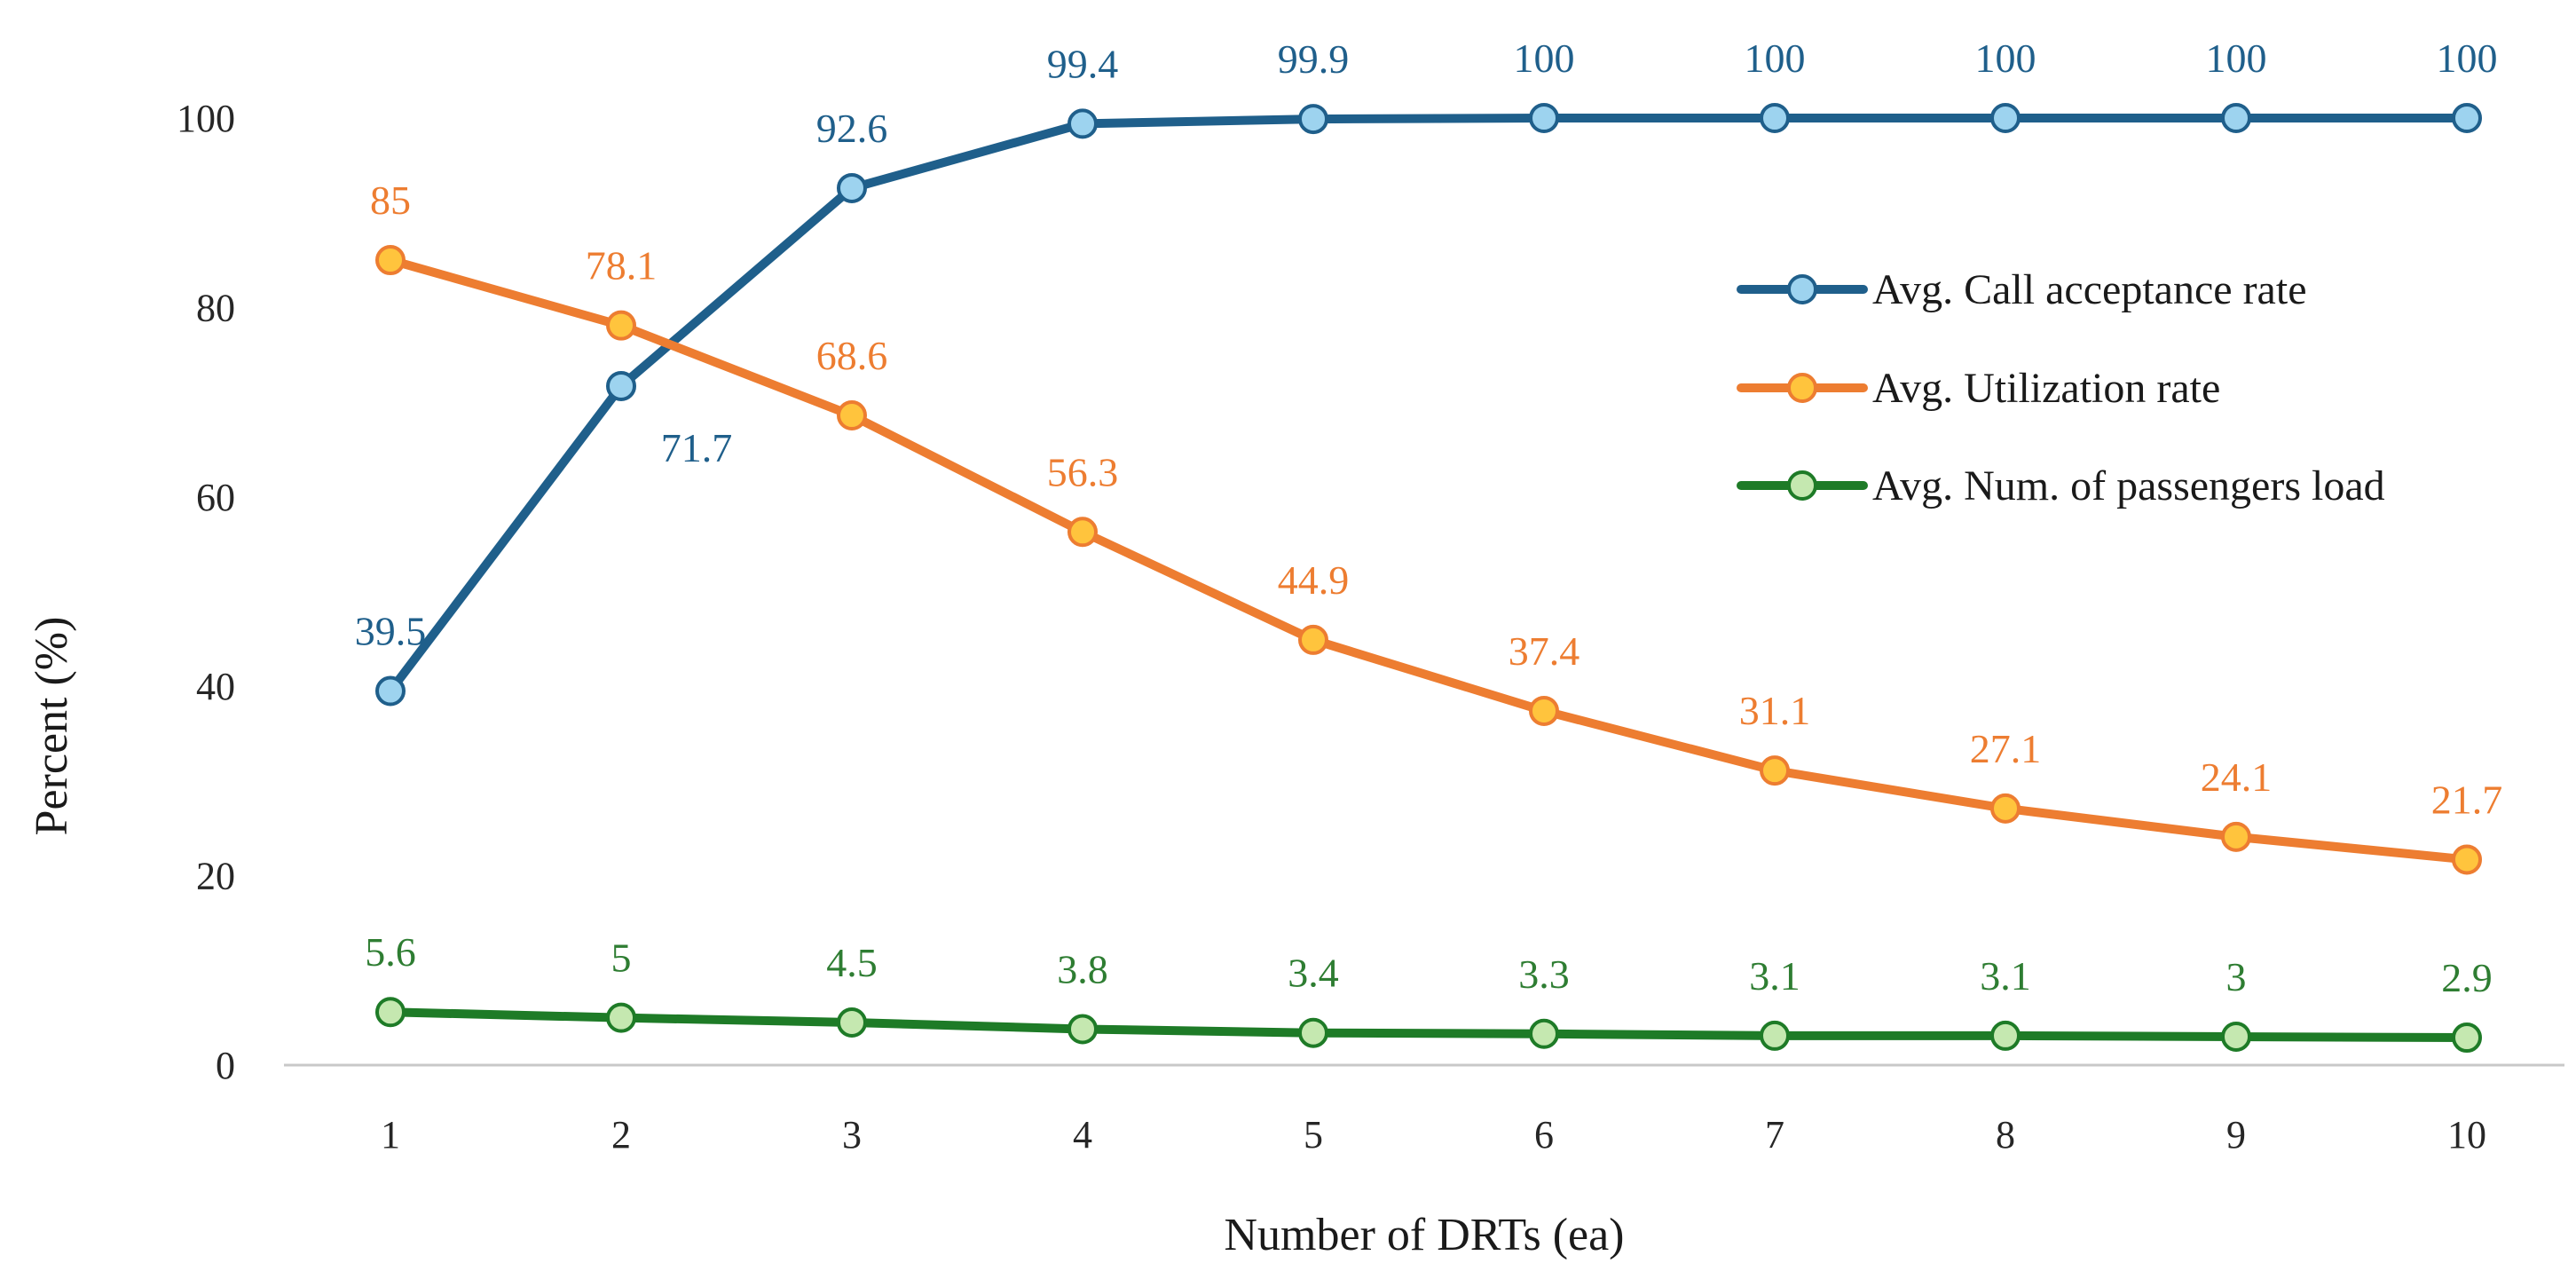 The image size is (2576, 1287). What do you see at coordinates (852, 962) in the screenshot?
I see `data-label: 4.5` at bounding box center [852, 962].